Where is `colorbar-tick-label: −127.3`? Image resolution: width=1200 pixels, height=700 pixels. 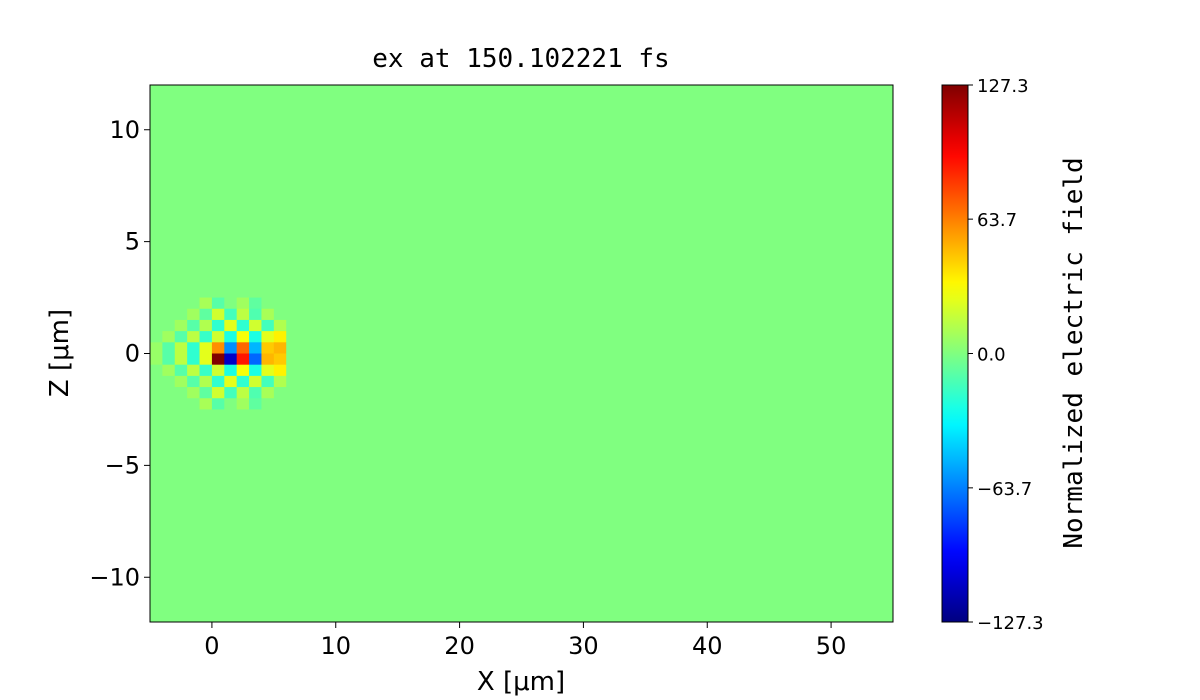
colorbar-tick-label: −127.3 is located at coordinates (1010, 623).